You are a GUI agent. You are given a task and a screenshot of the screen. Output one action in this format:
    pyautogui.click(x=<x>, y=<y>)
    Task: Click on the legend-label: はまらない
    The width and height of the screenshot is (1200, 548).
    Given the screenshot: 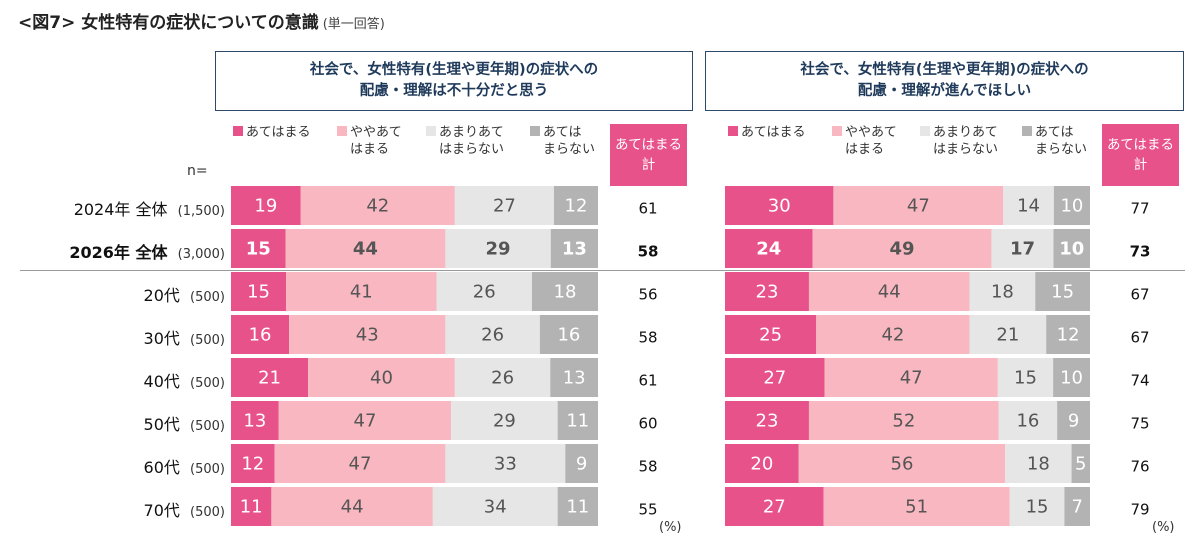 What is the action you would take?
    pyautogui.click(x=472, y=149)
    